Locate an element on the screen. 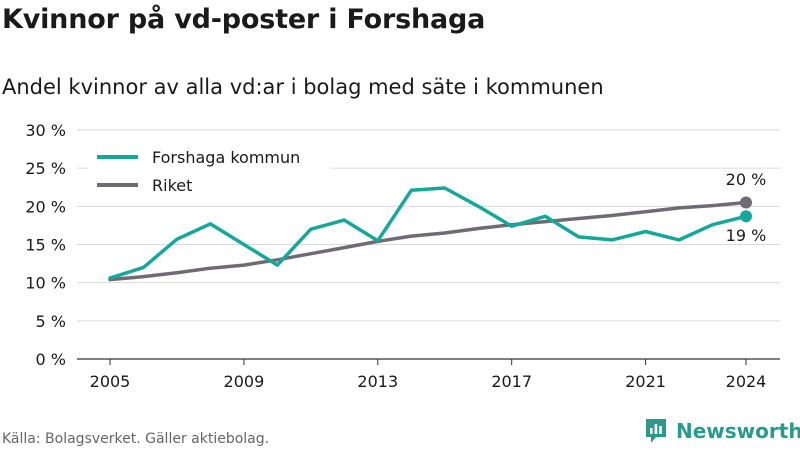 The image size is (800, 450). source-note: Källa: Bolagsverket. Gäller aktiebolag. is located at coordinates (136, 439).